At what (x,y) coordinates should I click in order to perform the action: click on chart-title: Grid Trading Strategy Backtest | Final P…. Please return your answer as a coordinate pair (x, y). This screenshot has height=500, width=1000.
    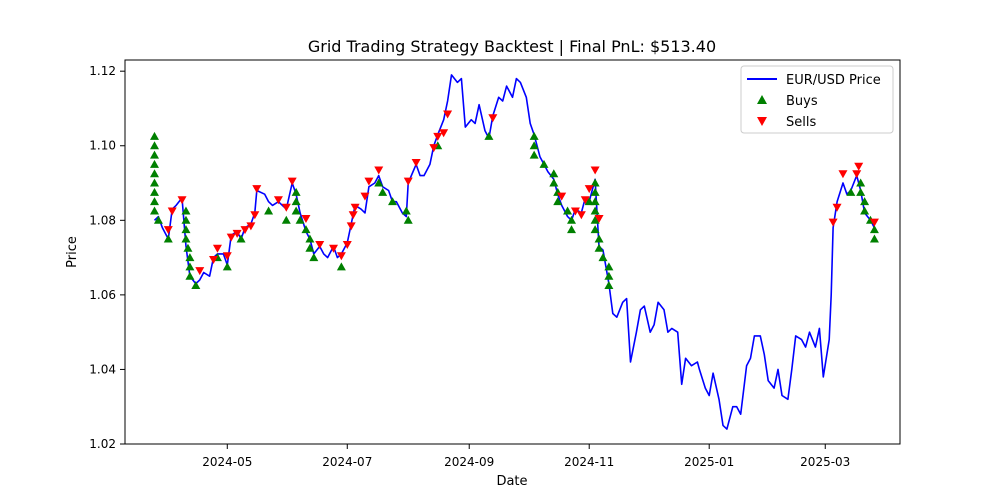
    Looking at the image, I should click on (512, 46).